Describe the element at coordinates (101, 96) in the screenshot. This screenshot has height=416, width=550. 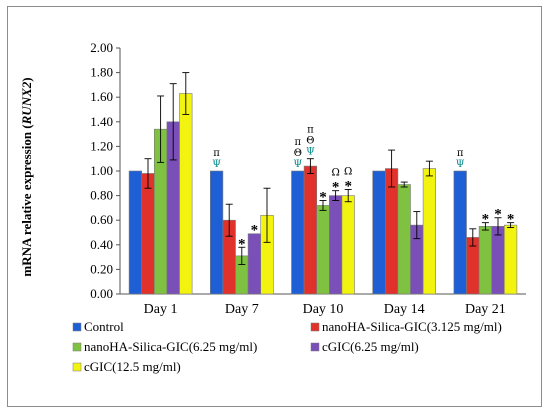
I see `y-tick-label: 1.60` at that location.